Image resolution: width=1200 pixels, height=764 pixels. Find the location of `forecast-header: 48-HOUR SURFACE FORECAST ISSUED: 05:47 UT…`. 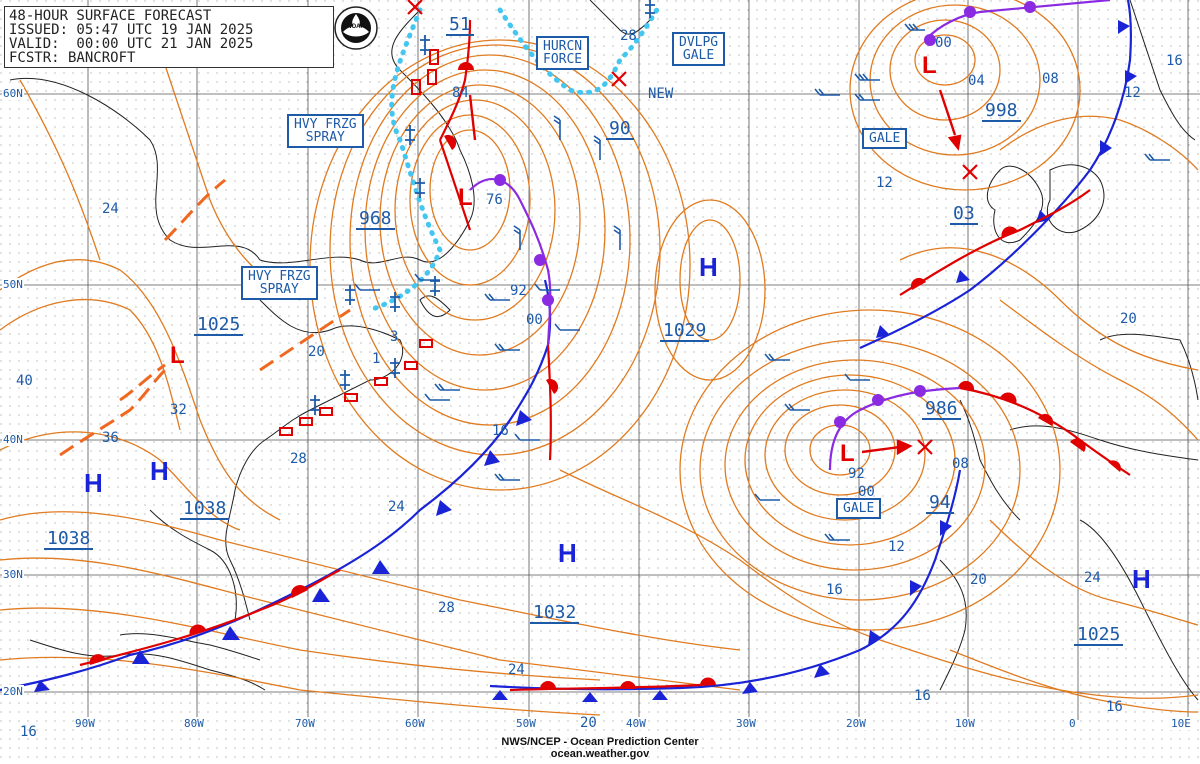

forecast-header: 48-HOUR SURFACE FORECAST ISSUED: 05:47 UT… is located at coordinates (169, 37).